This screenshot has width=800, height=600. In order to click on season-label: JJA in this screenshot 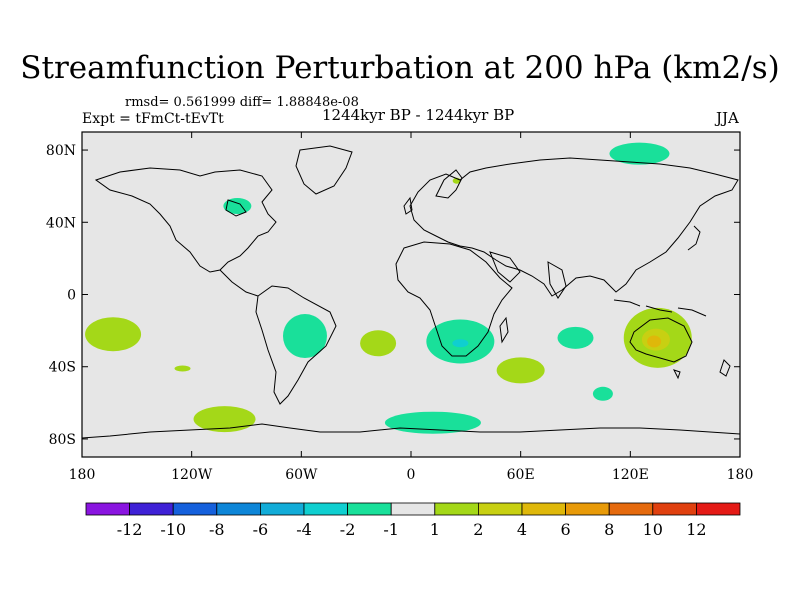, I will do `click(727, 118)`.